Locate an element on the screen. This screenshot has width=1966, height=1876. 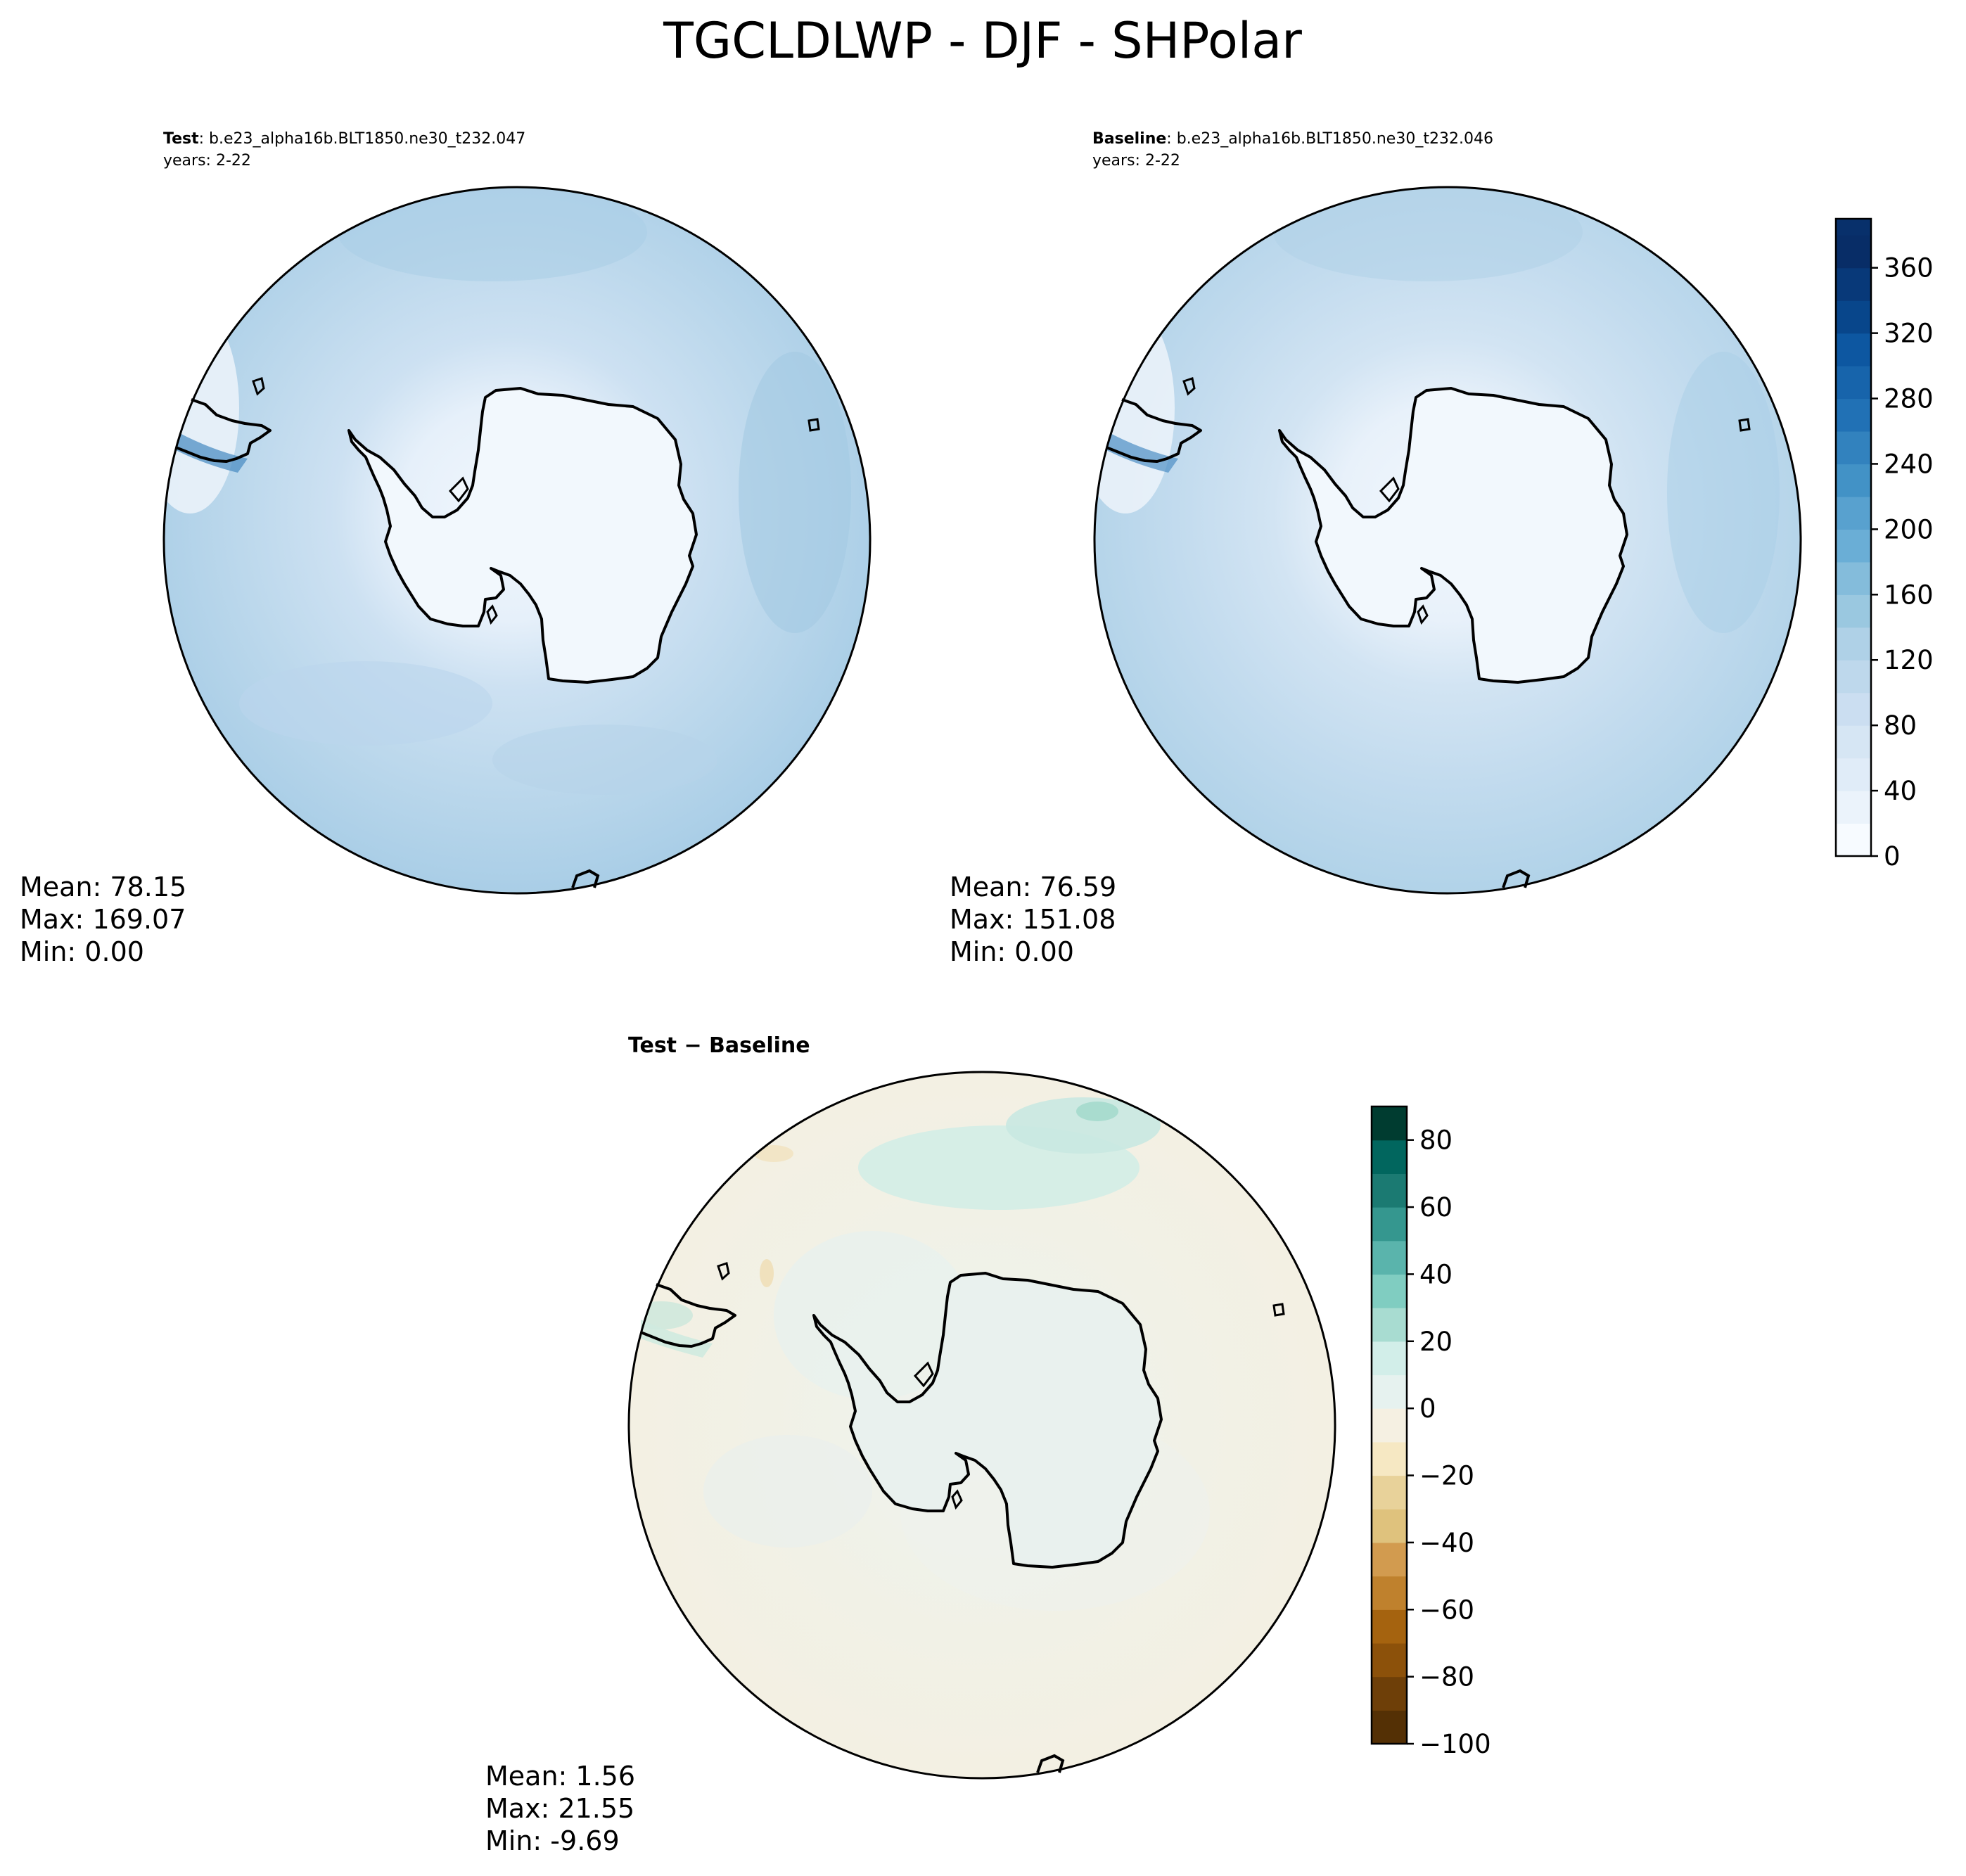
stats-difference-mean: Mean: 1.56 is located at coordinates (560, 1776).